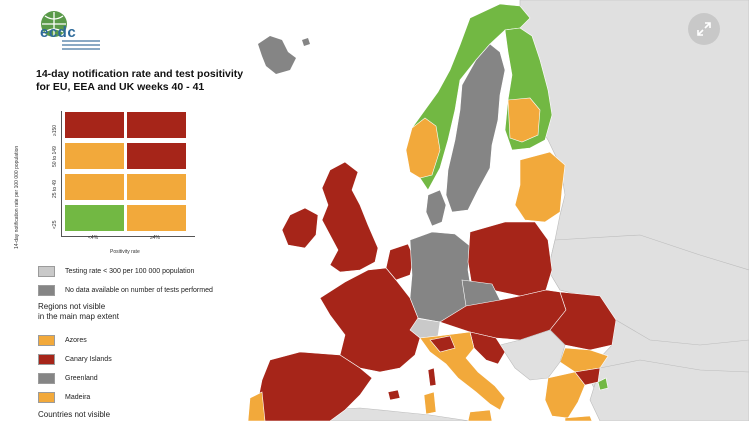 The width and height of the screenshot is (749, 421). I want to click on globe-icon, so click(54, 24).